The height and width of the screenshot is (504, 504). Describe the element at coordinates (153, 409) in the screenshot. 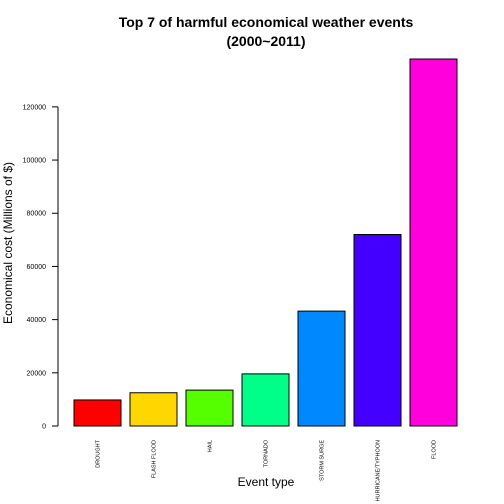

I see `bar-flash-flood` at that location.